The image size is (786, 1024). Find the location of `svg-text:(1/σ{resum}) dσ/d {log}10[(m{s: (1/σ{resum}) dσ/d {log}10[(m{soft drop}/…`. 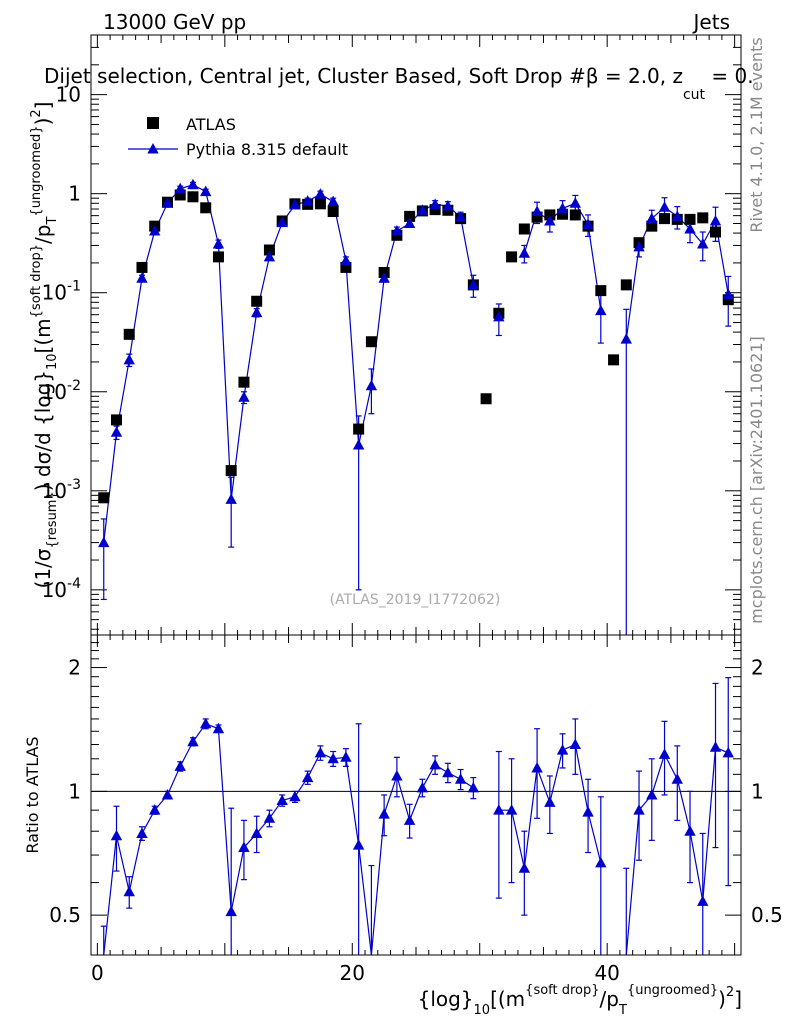

svg-text:(1/σ{resum}) dσ/d {log}10[(m{s: (1/σ{resum}) dσ/d {log}10[(m{soft drop}/… is located at coordinates (44, 345).